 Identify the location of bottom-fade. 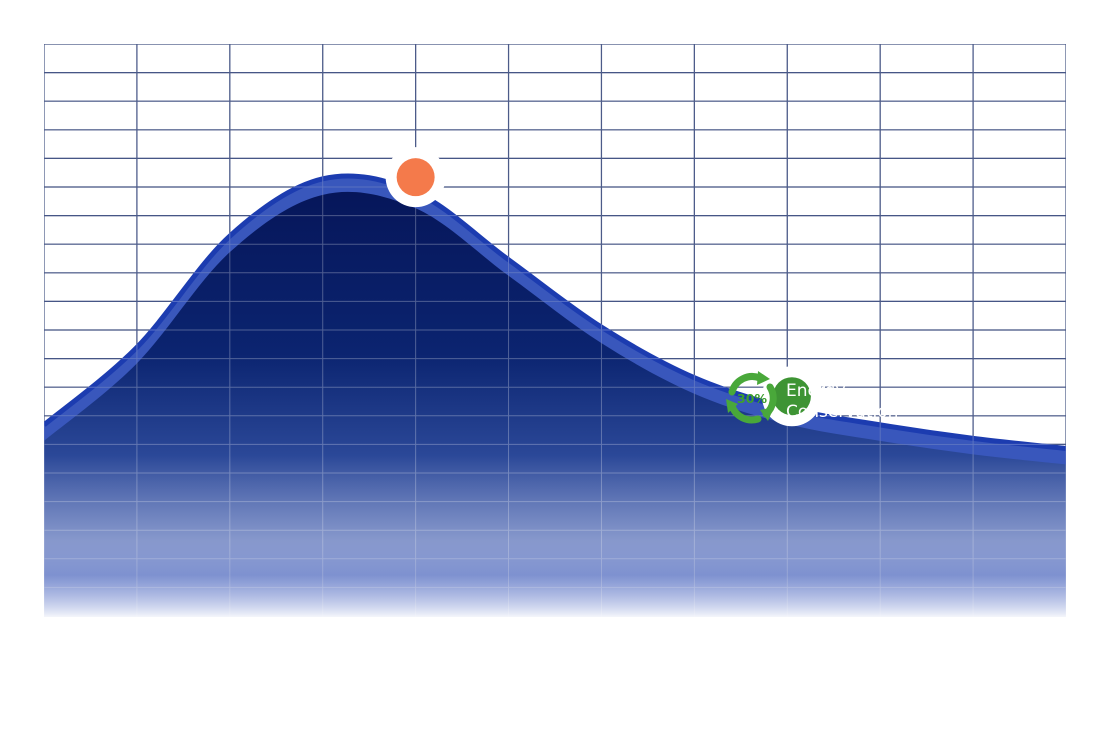
(555, 597).